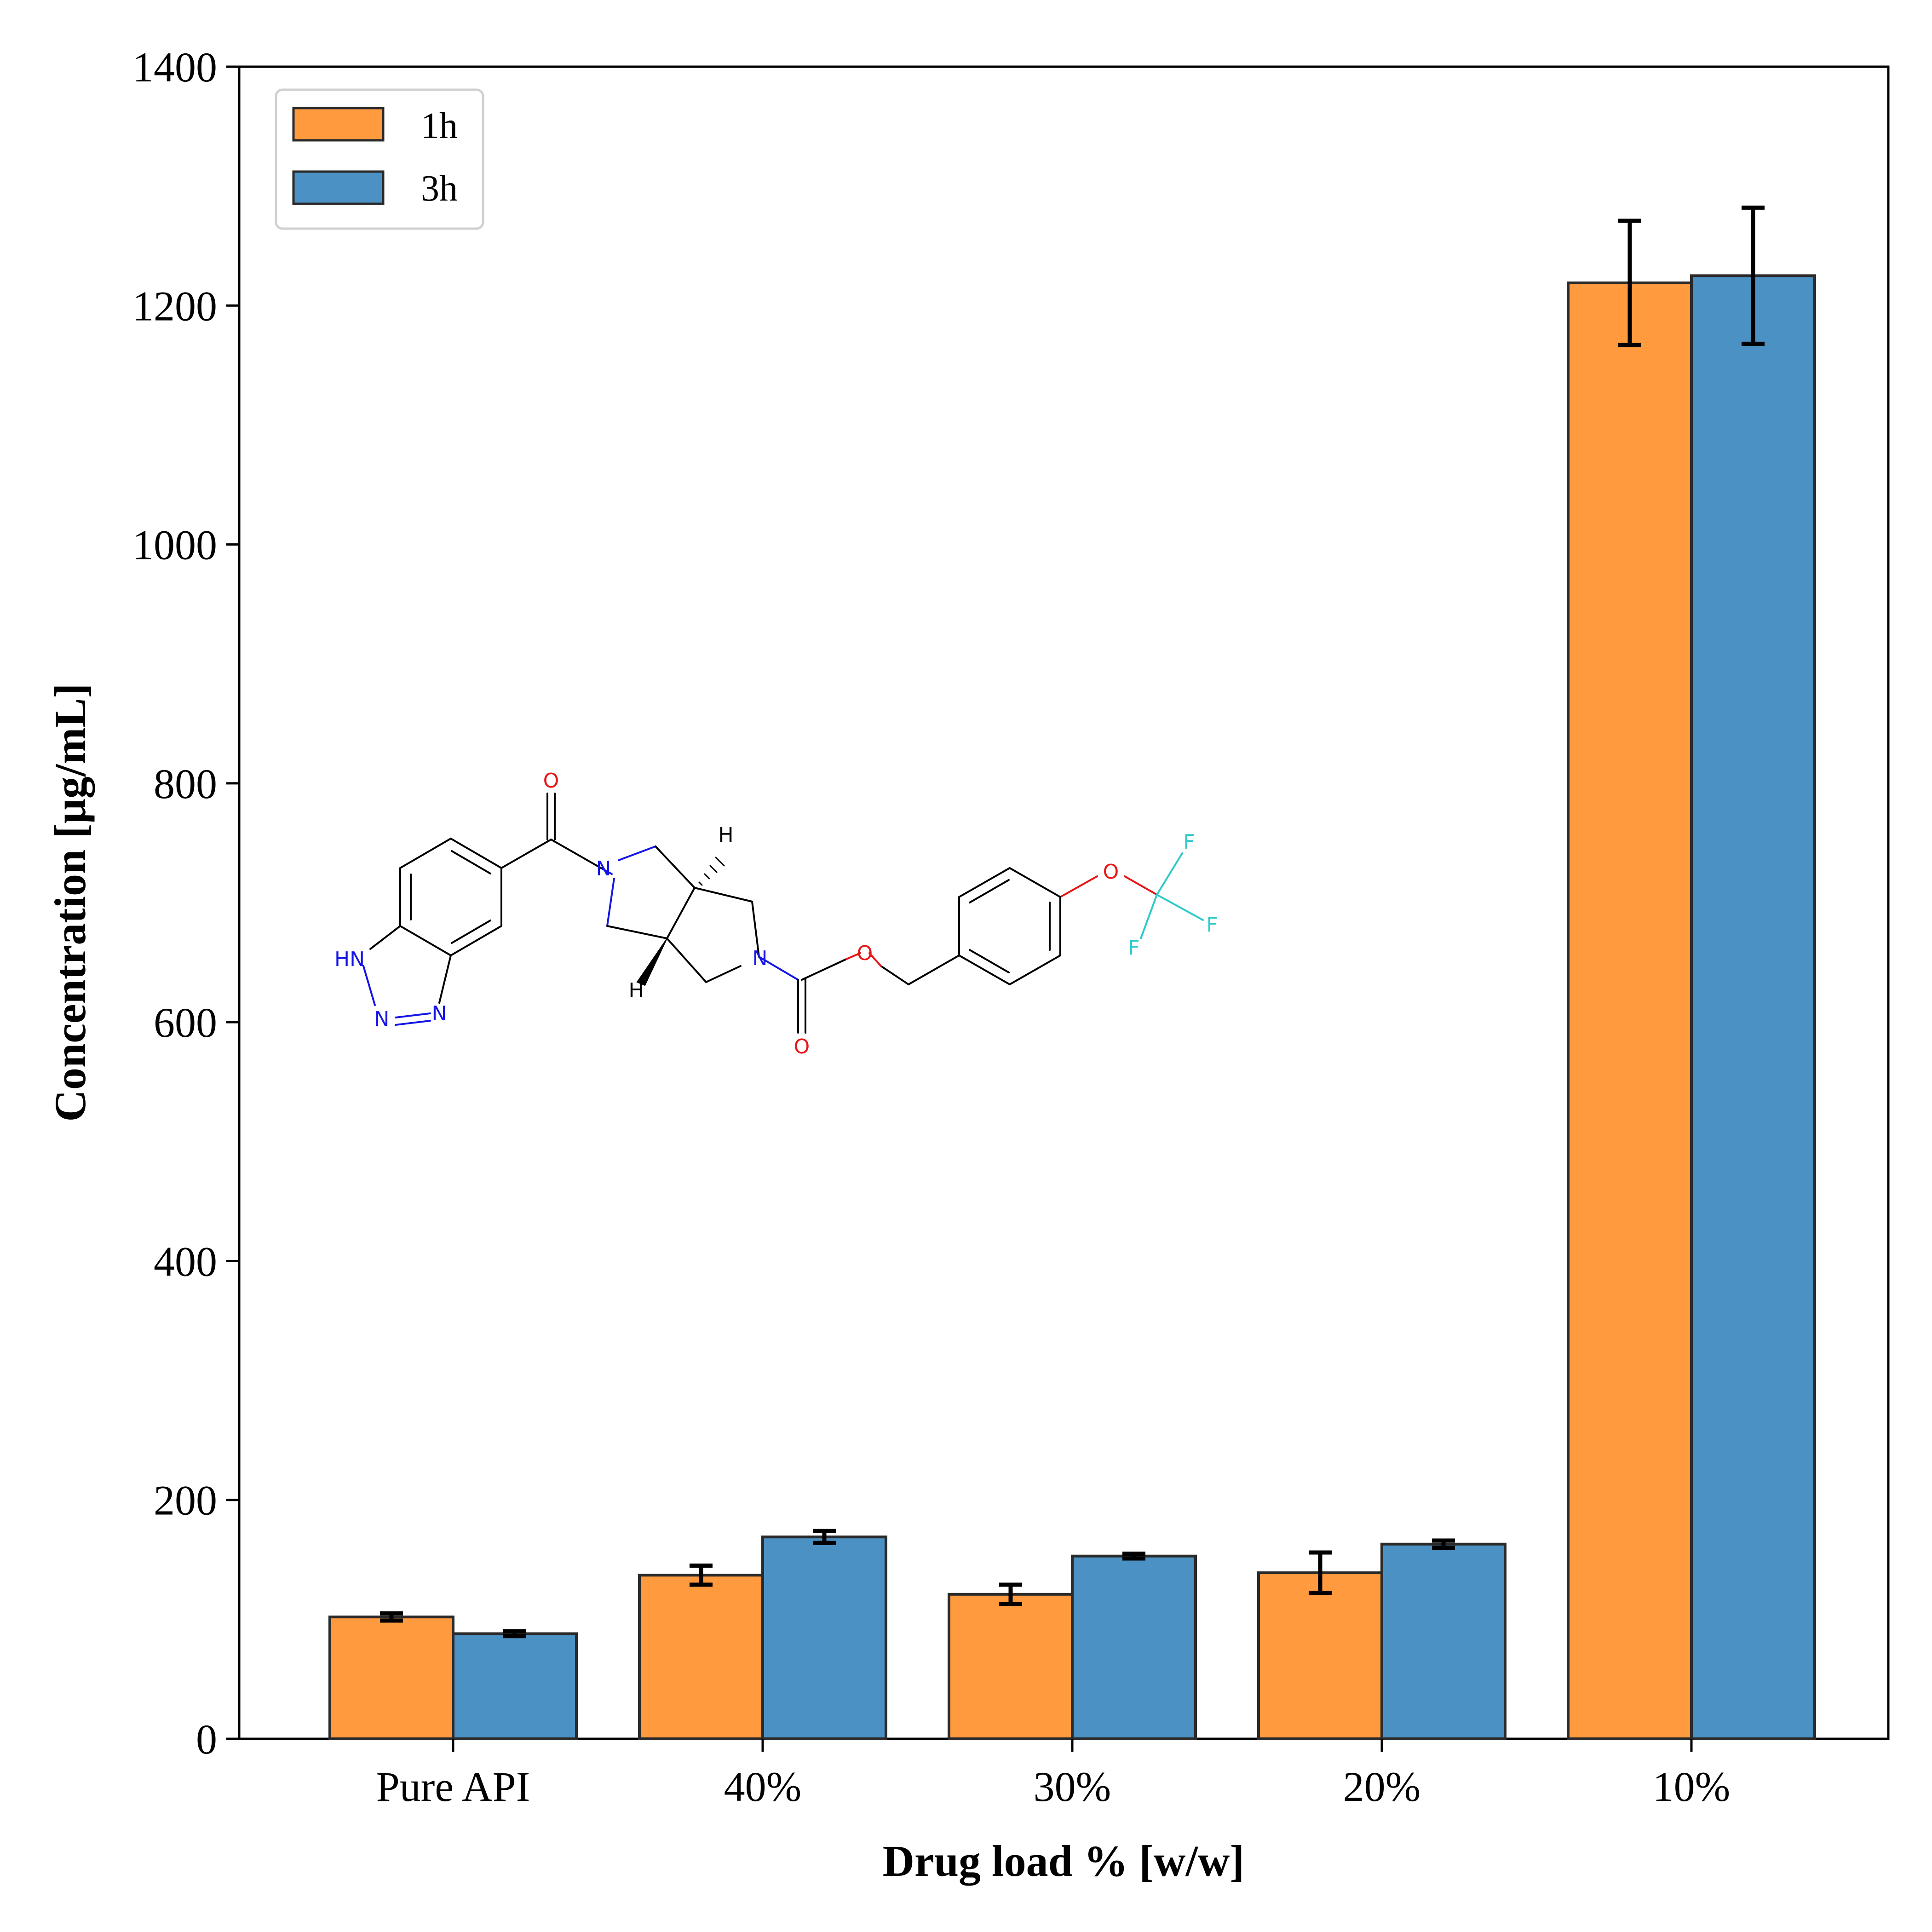  I want to click on atom-o-ether: O, so click(1111, 872).